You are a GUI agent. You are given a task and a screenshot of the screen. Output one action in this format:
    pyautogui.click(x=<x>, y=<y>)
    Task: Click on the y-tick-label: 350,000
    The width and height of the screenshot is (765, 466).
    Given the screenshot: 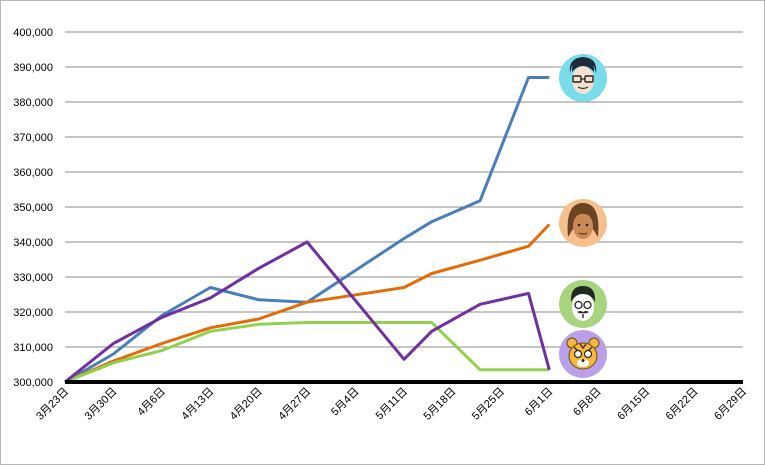 What is the action you would take?
    pyautogui.click(x=33, y=208)
    